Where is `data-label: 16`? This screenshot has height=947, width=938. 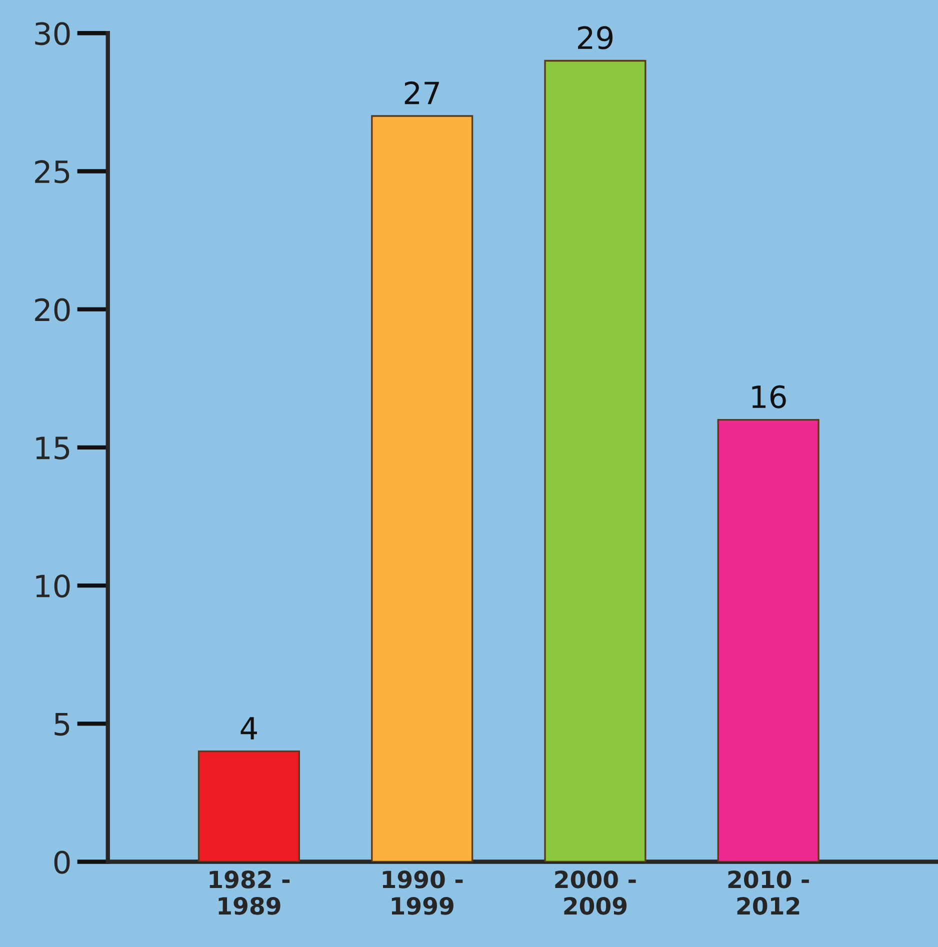 data-label: 16 is located at coordinates (769, 396).